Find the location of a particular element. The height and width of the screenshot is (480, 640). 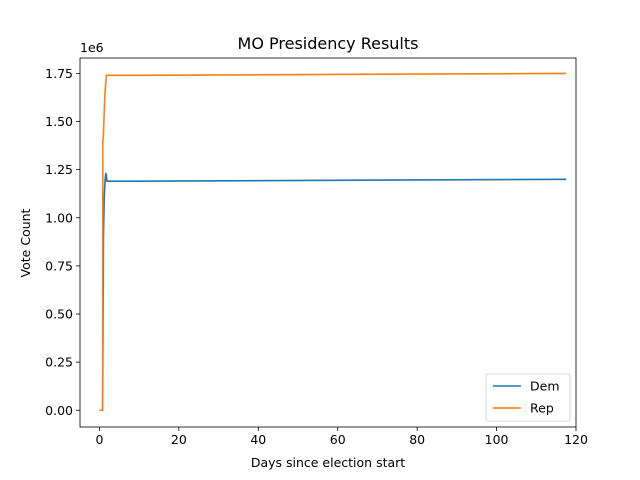

y-offset-label: 1e6 is located at coordinates (92, 47).